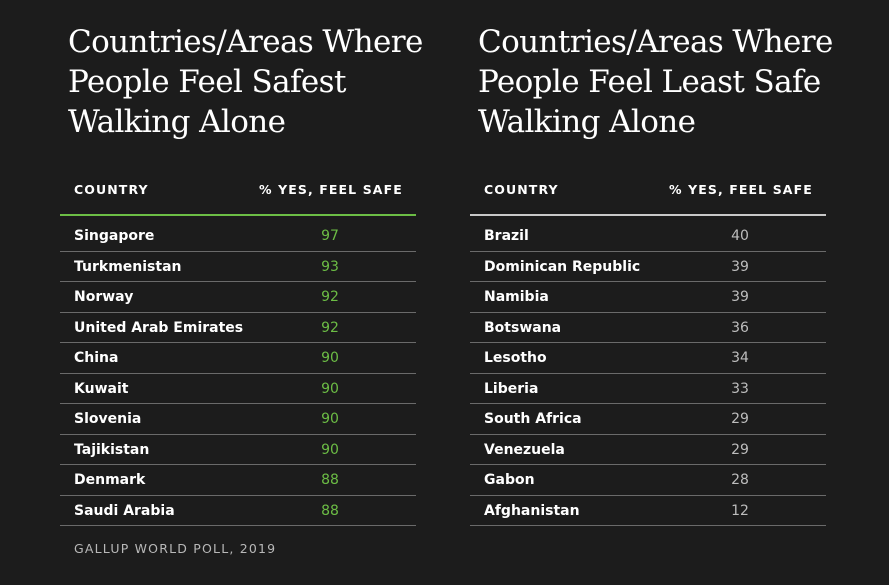  Describe the element at coordinates (562, 266) in the screenshot. I see `least-safe-country-cell: Dominican Republic` at that location.